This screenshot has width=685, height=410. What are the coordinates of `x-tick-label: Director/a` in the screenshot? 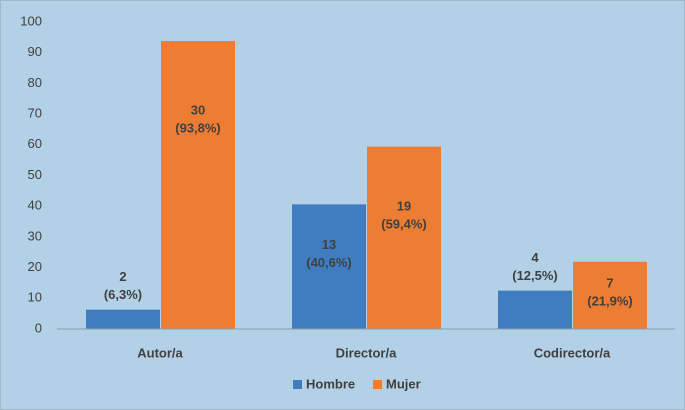 It's located at (366, 352).